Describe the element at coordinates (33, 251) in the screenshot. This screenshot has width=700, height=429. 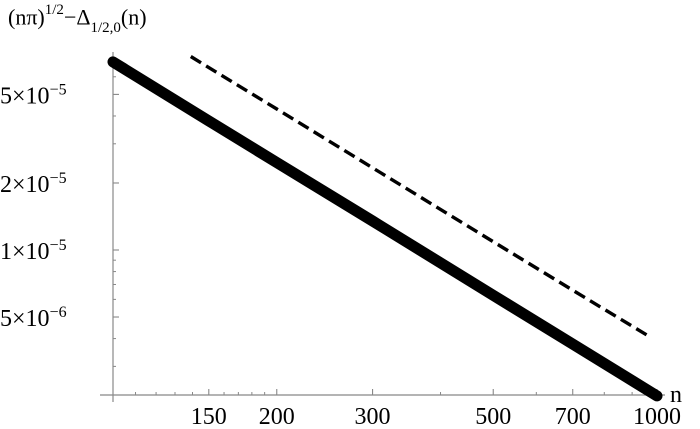
I see `y-tick-label: 1×10⁻⁵` at that location.